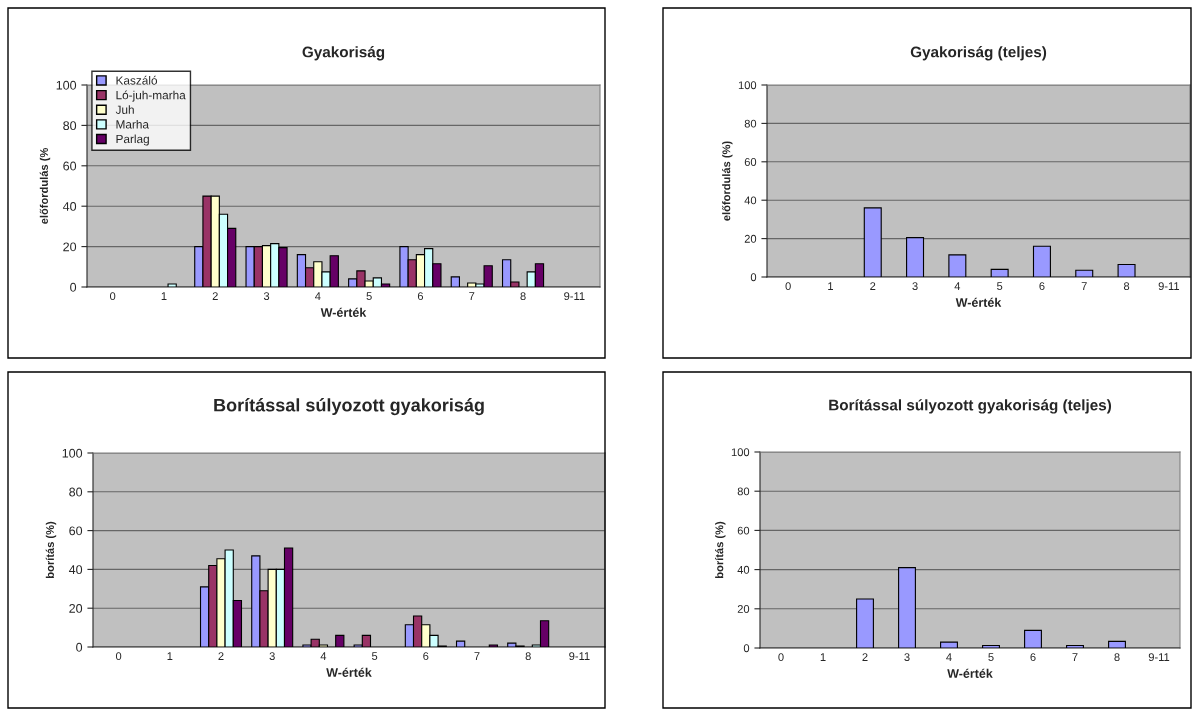 The height and width of the screenshot is (715, 1195). Describe the element at coordinates (132, 124) in the screenshot. I see `legend-label: Marha` at that location.